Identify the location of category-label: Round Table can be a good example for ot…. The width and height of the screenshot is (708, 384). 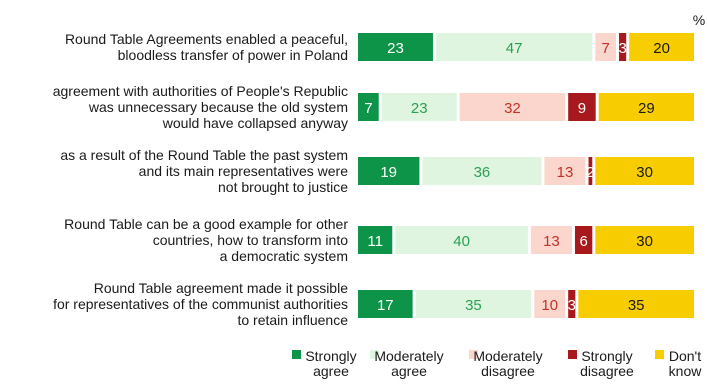
(206, 240).